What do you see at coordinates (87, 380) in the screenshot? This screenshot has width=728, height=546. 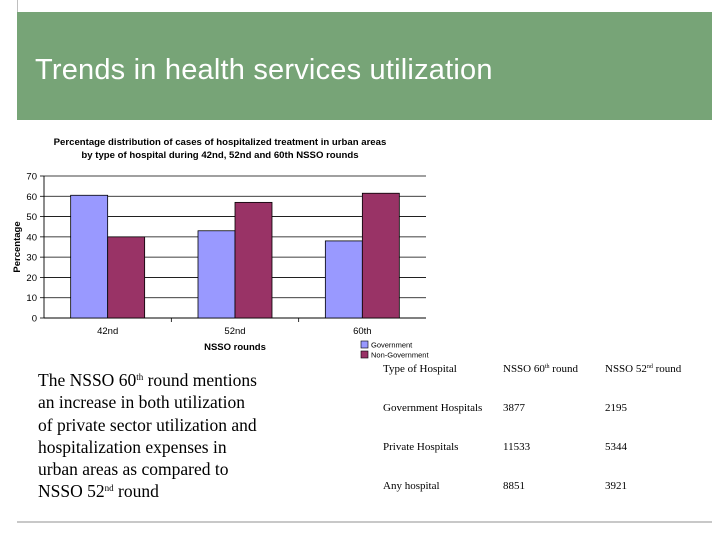 I see `body-text-fragment: The NSSO 60` at bounding box center [87, 380].